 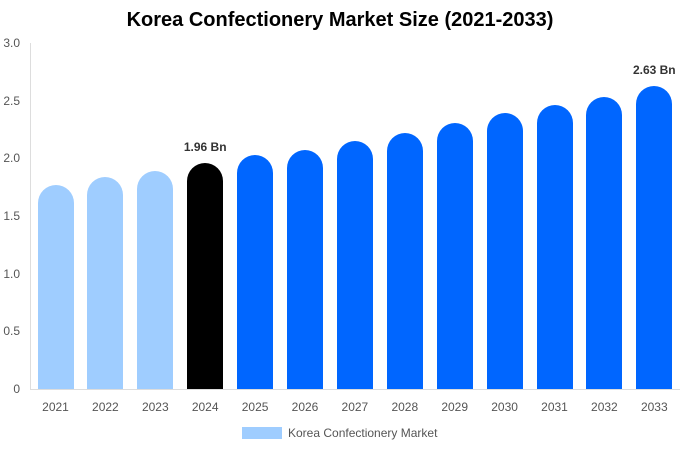 What do you see at coordinates (205, 275) in the screenshot?
I see `bar-2024` at bounding box center [205, 275].